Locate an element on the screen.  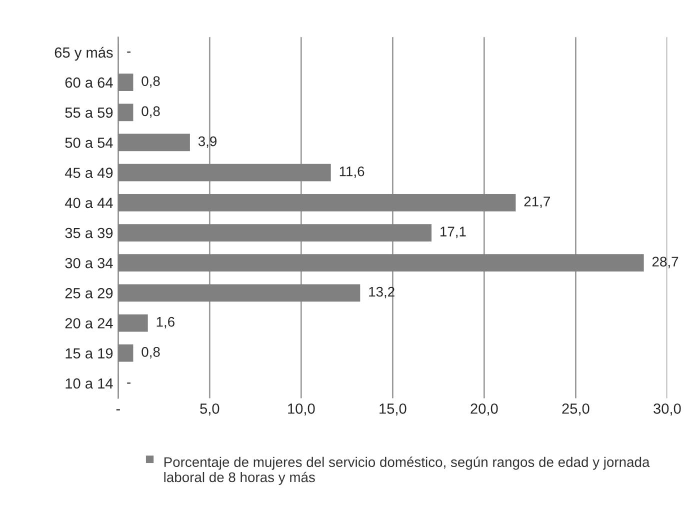
y-tick-label: 20 a 24 is located at coordinates (89, 323).